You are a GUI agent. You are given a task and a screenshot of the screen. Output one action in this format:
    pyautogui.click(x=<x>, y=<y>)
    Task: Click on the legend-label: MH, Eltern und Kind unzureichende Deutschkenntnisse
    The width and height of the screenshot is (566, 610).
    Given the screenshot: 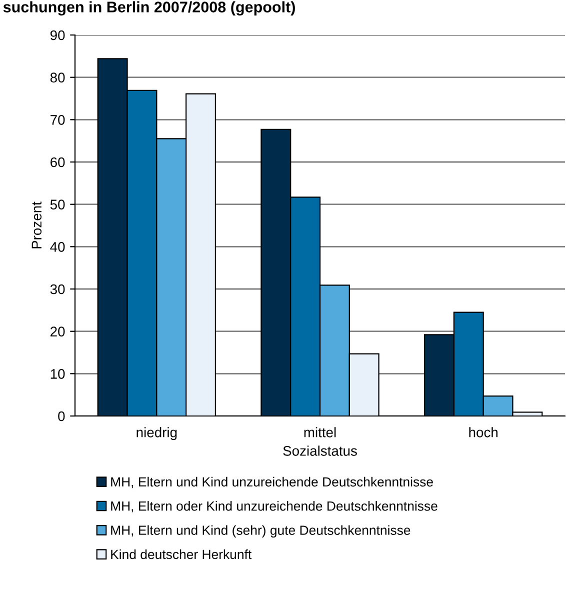 What is the action you would take?
    pyautogui.click(x=272, y=482)
    